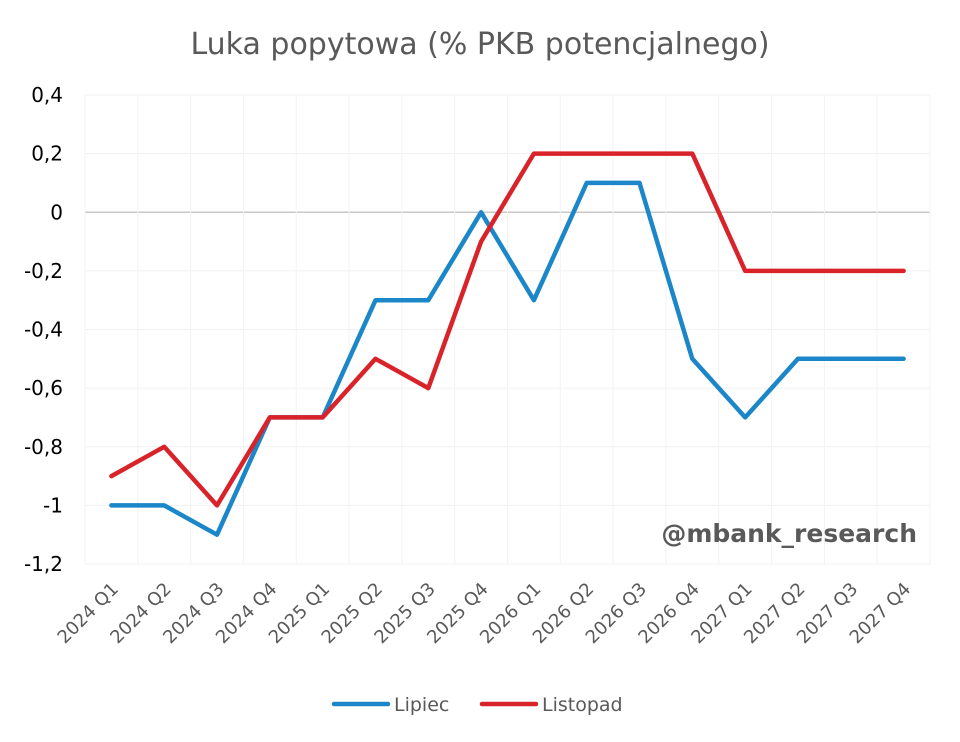 This screenshot has height=742, width=960. I want to click on watermark: @mbank_research, so click(789, 533).